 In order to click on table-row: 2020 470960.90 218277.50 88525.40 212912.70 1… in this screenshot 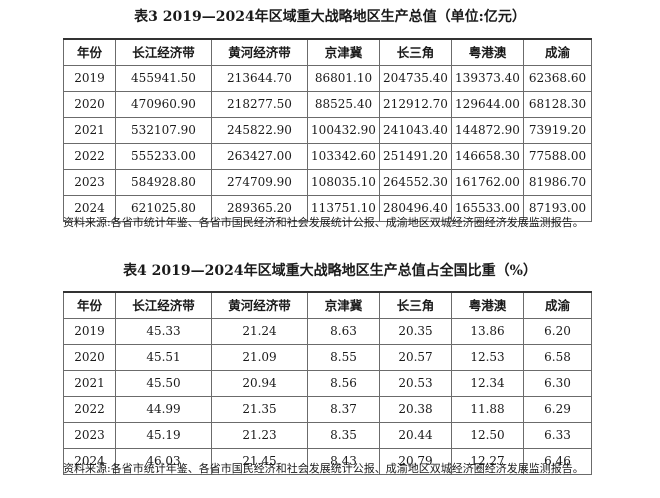, I will do `click(327, 104)`.